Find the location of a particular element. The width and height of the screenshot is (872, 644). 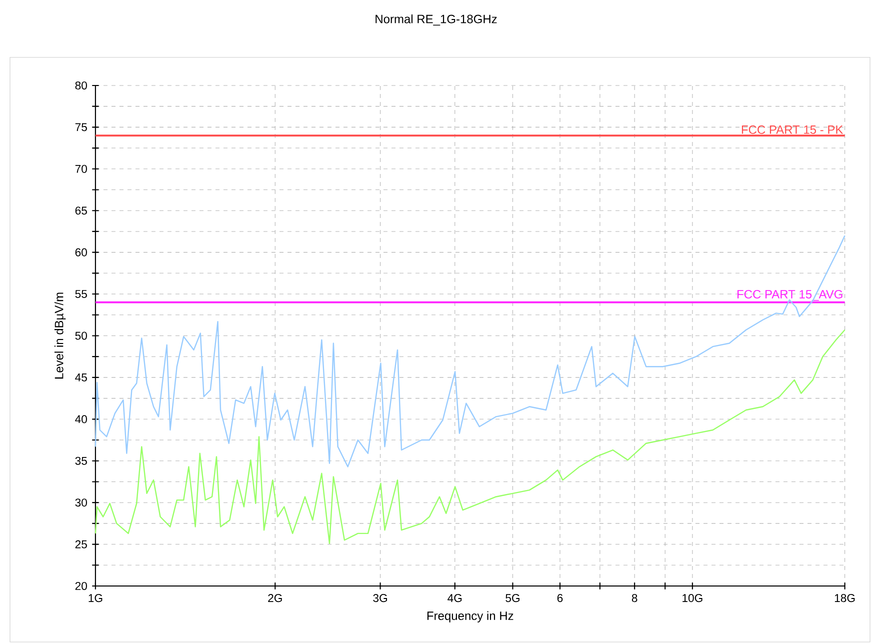

x-tick-label: 1G is located at coordinates (95, 598).